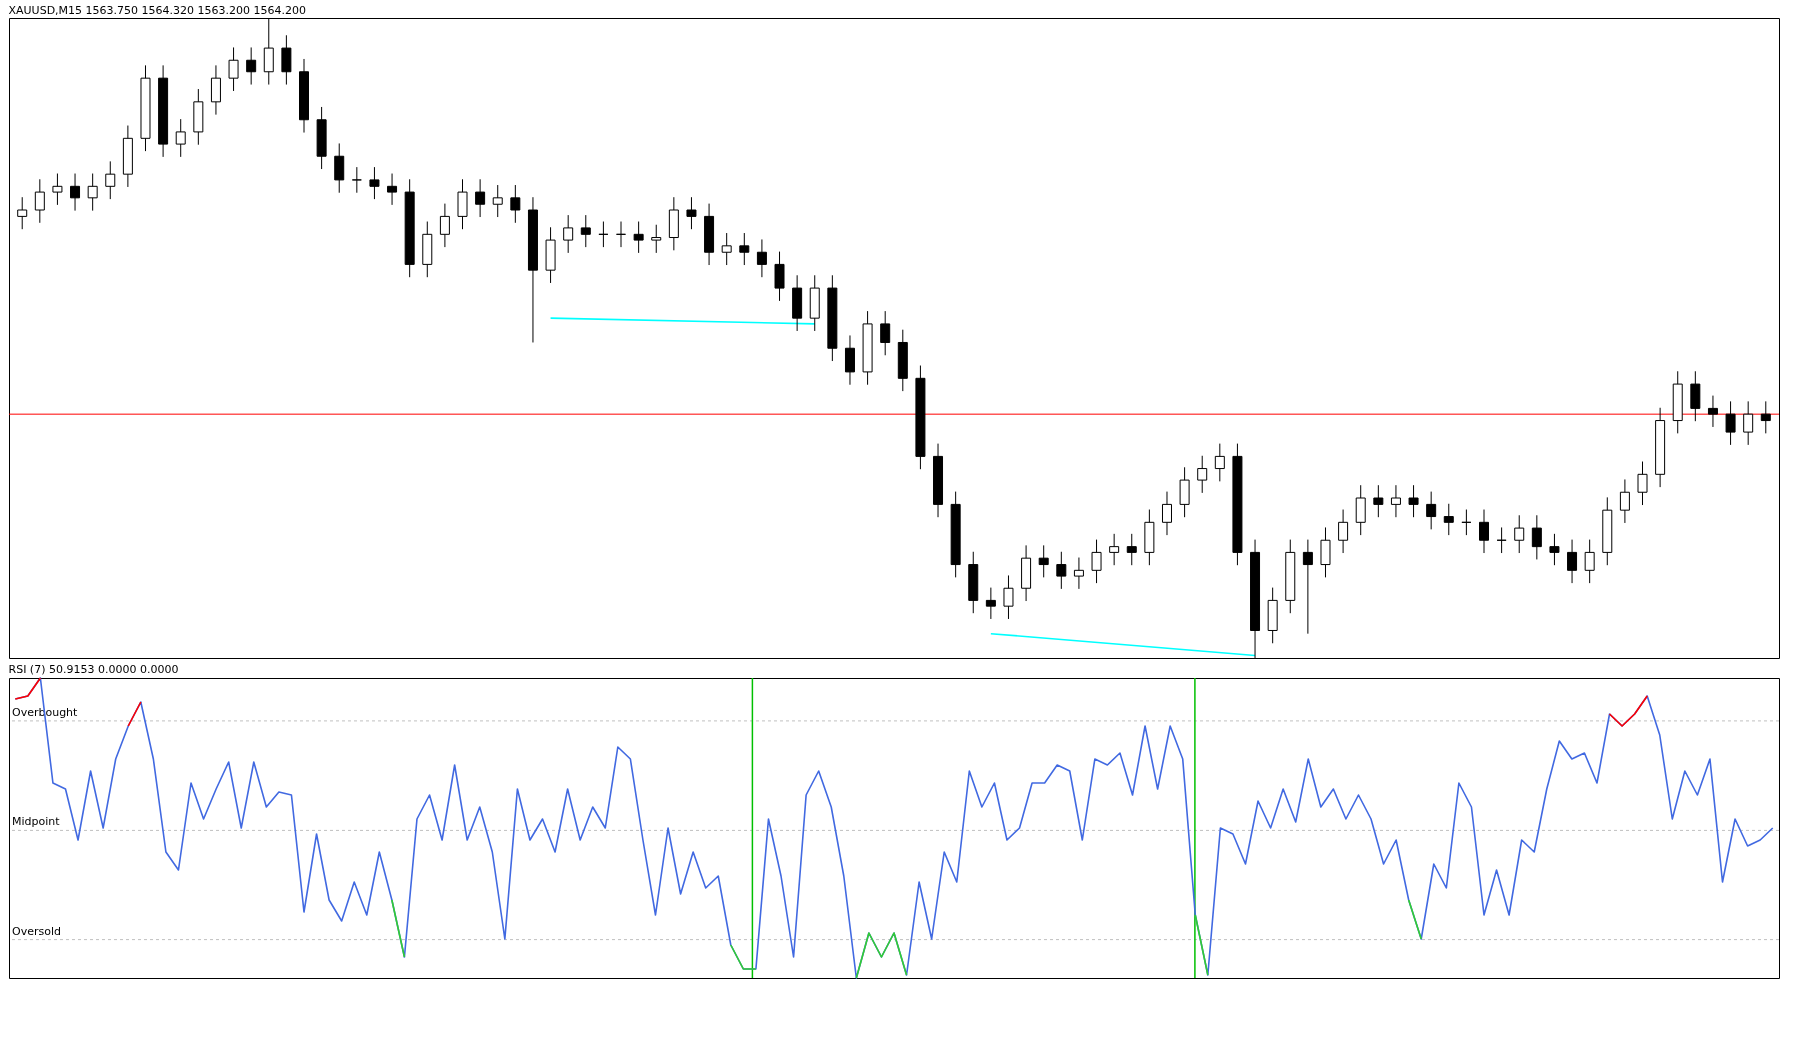 This screenshot has height=1049, width=1808. I want to click on ref-line-label: Midpoint, so click(36, 822).